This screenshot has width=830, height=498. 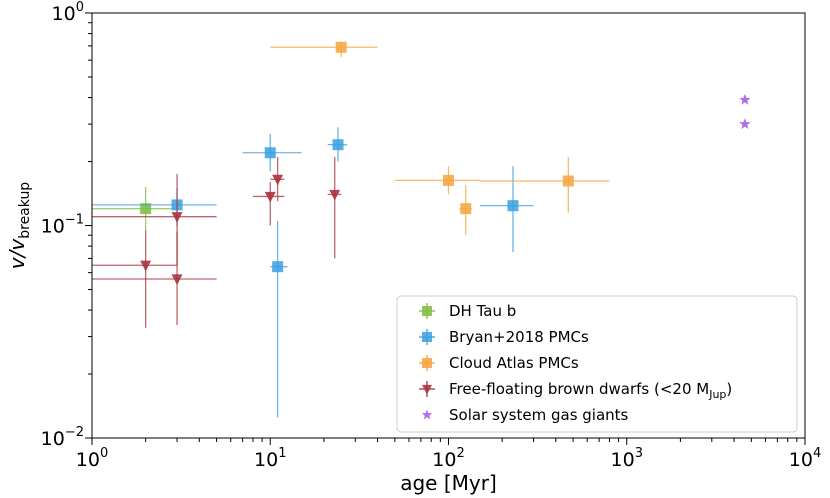 I want to click on y-tick-label: 10⁰, so click(x=68, y=12).